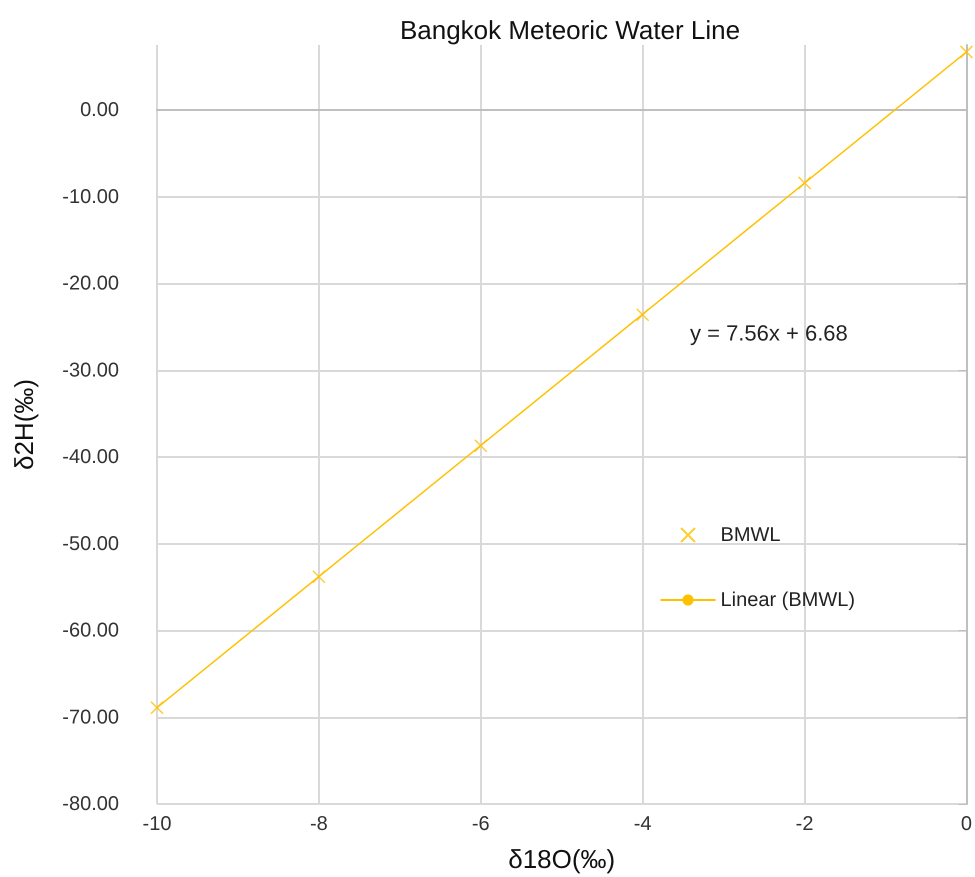 The image size is (975, 877). What do you see at coordinates (157, 824) in the screenshot?
I see `x-tick-label: -10` at bounding box center [157, 824].